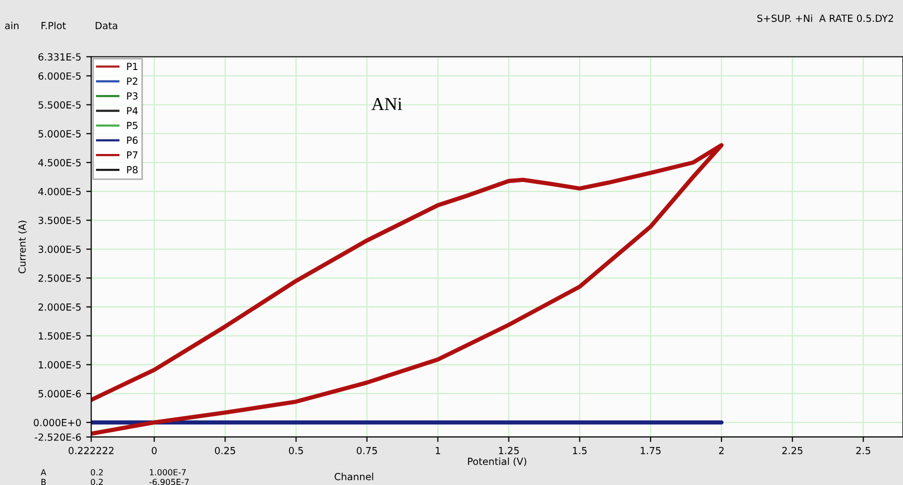 The width and height of the screenshot is (903, 485). Describe the element at coordinates (132, 155) in the screenshot. I see `legend-label: P7` at that location.